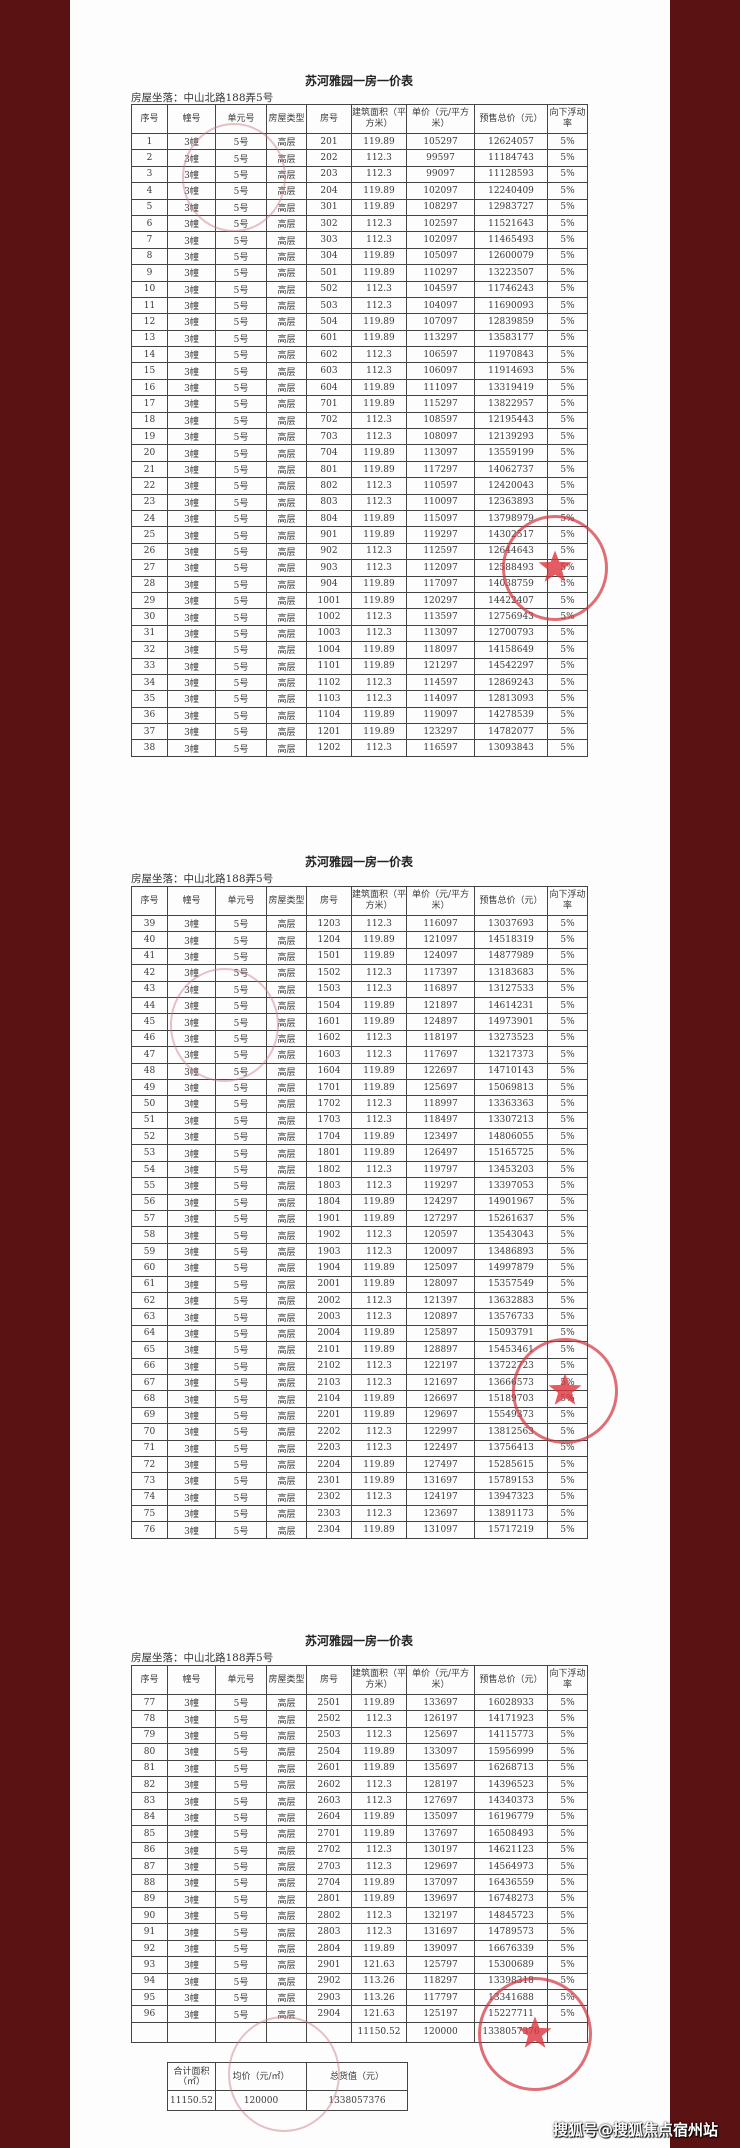 The height and width of the screenshot is (2148, 740). Describe the element at coordinates (359, 1432) in the screenshot. I see `table-row: 70 3幢 5号 高层 2202 112.3 122997 13812563 5%` at that location.